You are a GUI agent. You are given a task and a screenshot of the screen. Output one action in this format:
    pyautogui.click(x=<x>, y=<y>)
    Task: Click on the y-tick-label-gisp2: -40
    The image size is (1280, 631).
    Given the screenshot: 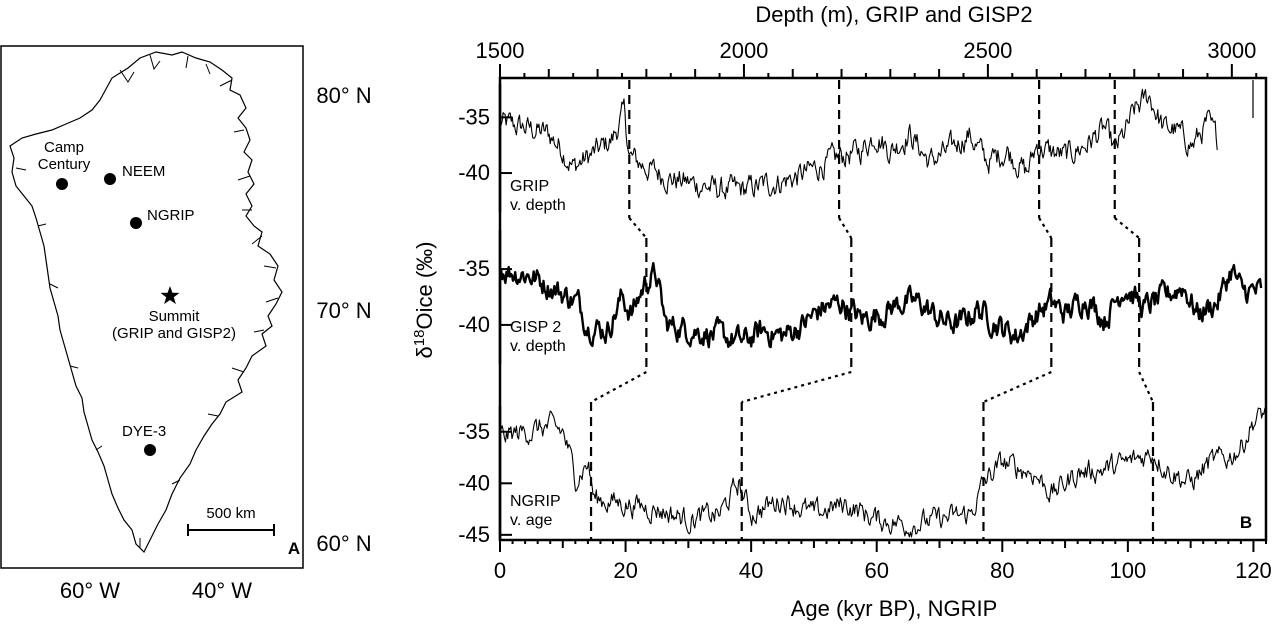 What is the action you would take?
    pyautogui.click(x=474, y=324)
    